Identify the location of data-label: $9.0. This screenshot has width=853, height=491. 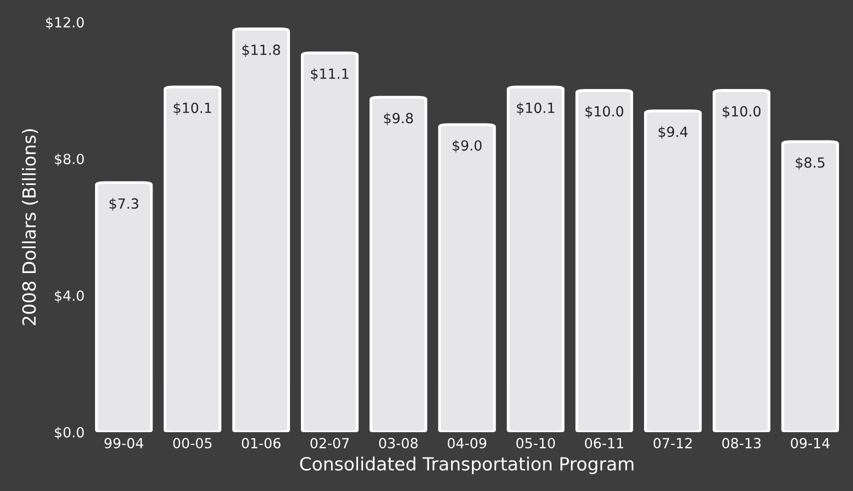
(467, 146).